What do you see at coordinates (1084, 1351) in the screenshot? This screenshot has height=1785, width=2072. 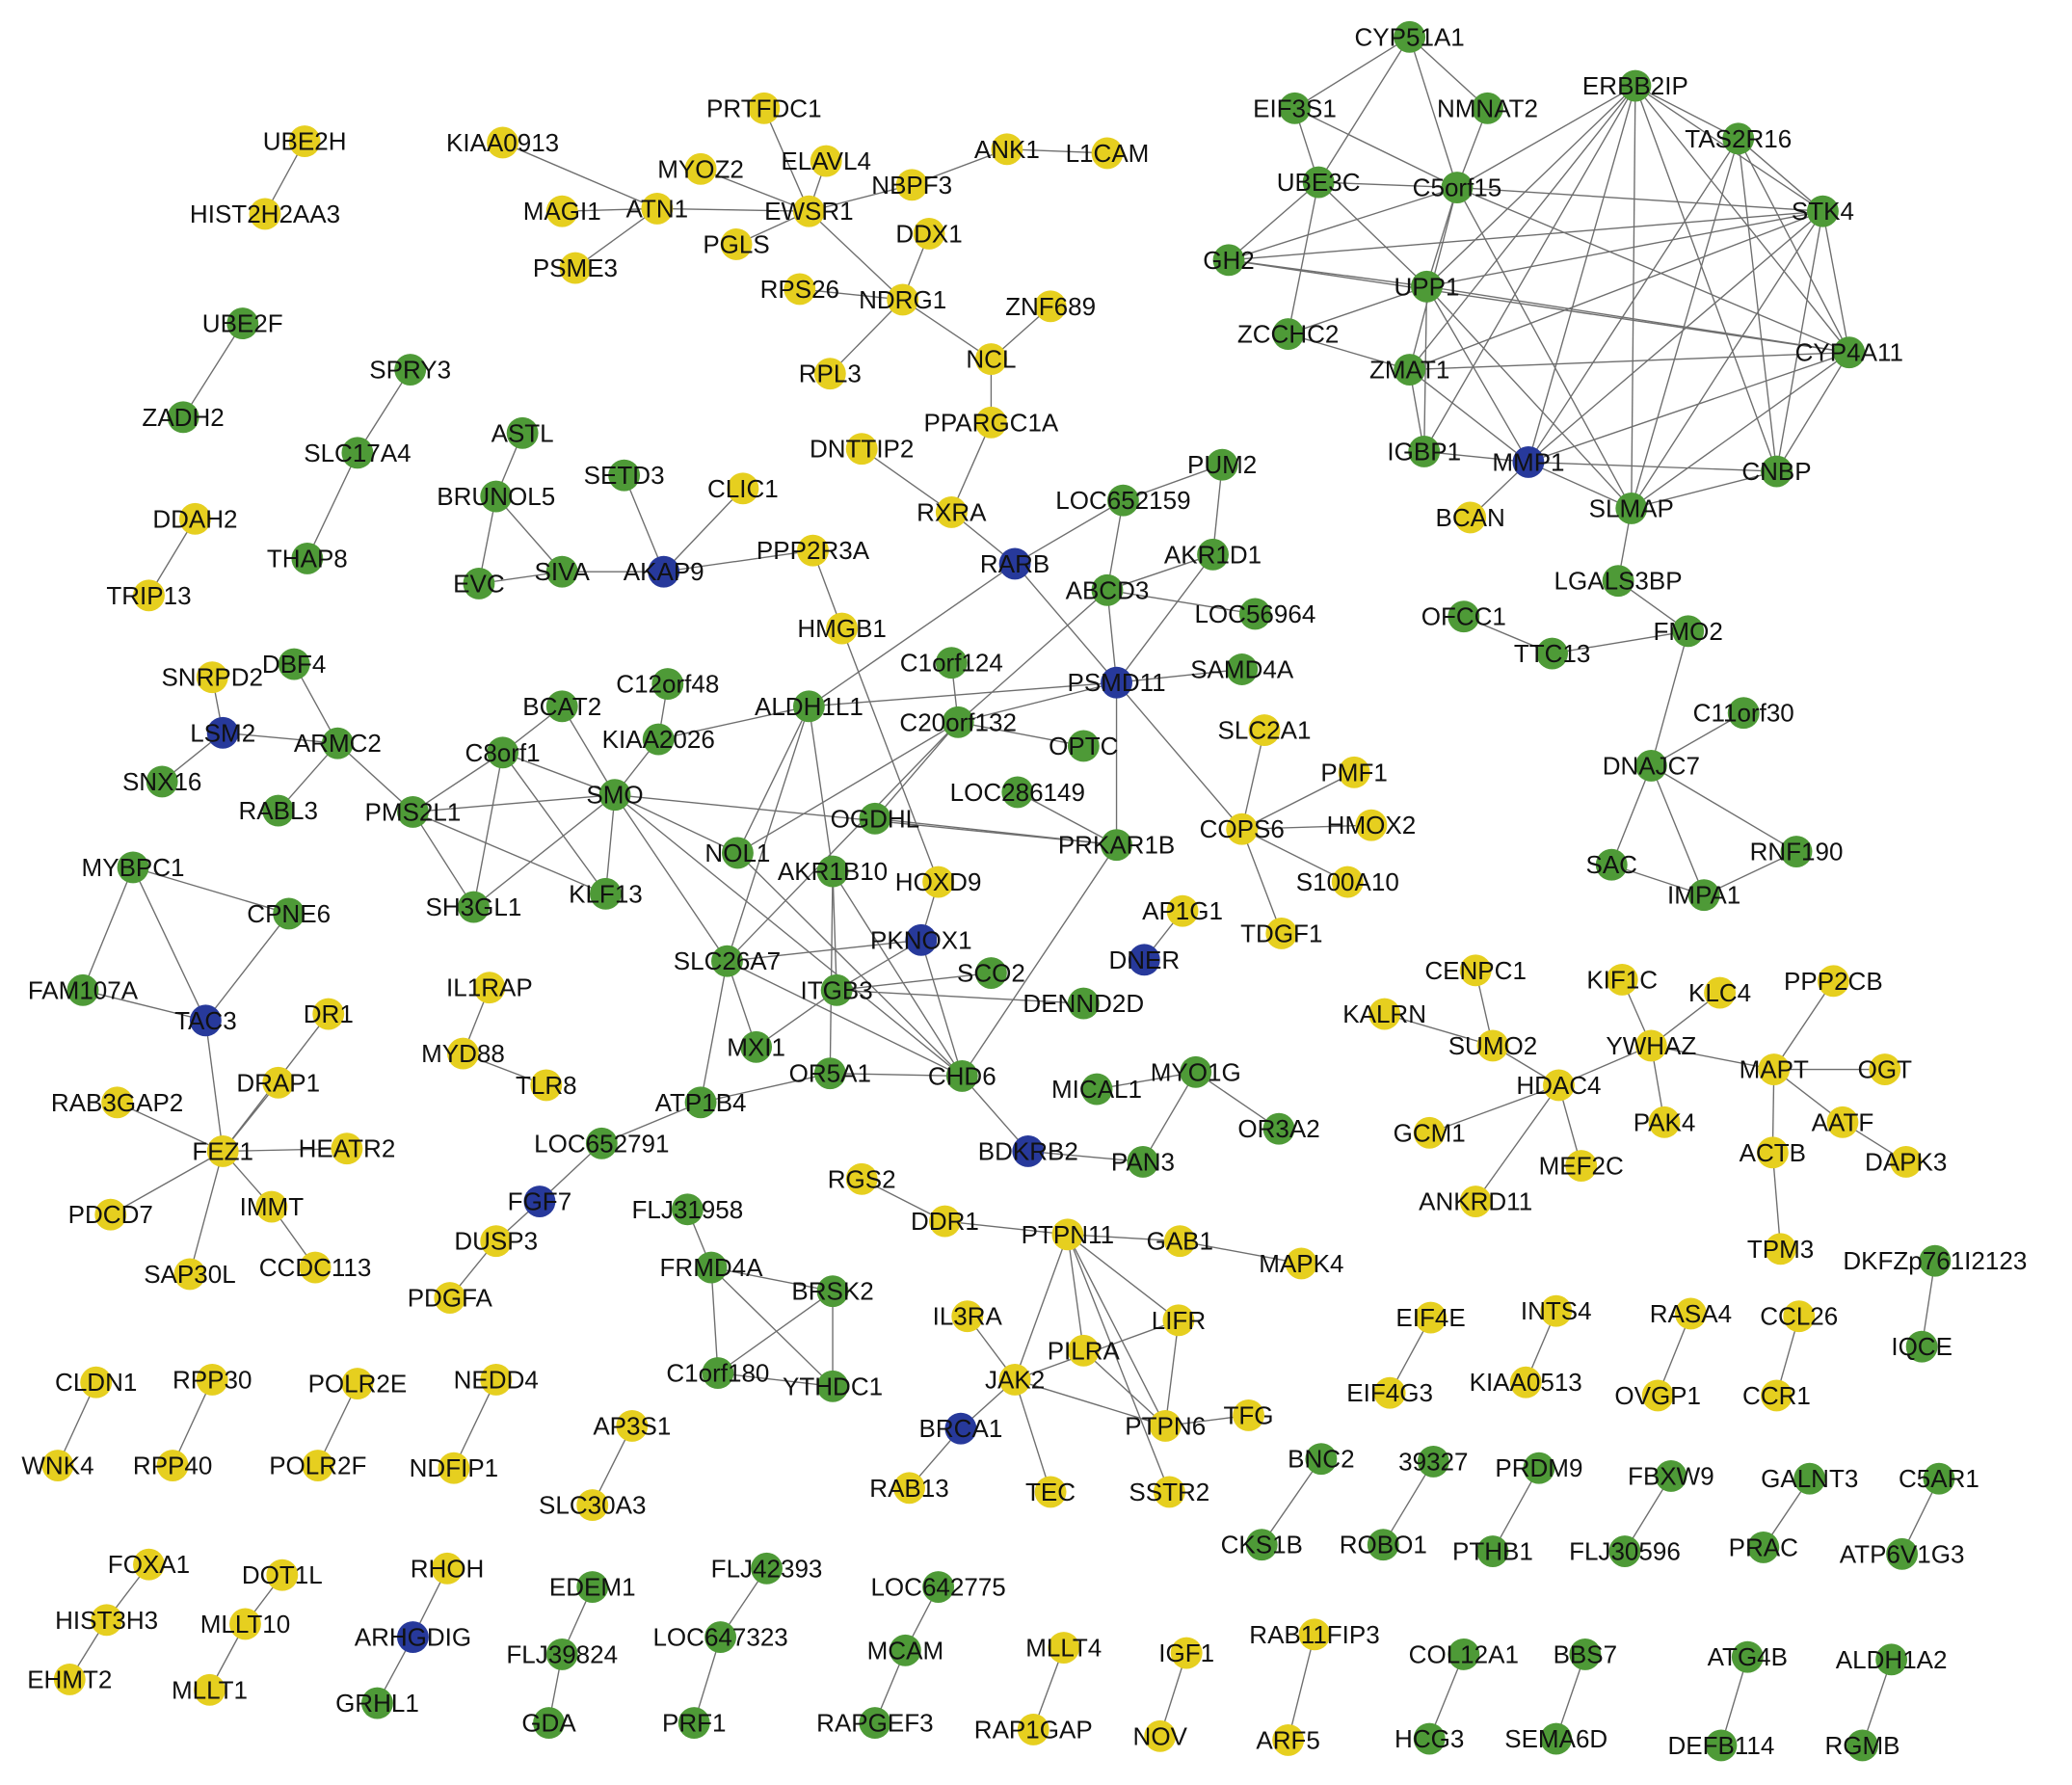 I see `node-PILRA: PILRA` at bounding box center [1084, 1351].